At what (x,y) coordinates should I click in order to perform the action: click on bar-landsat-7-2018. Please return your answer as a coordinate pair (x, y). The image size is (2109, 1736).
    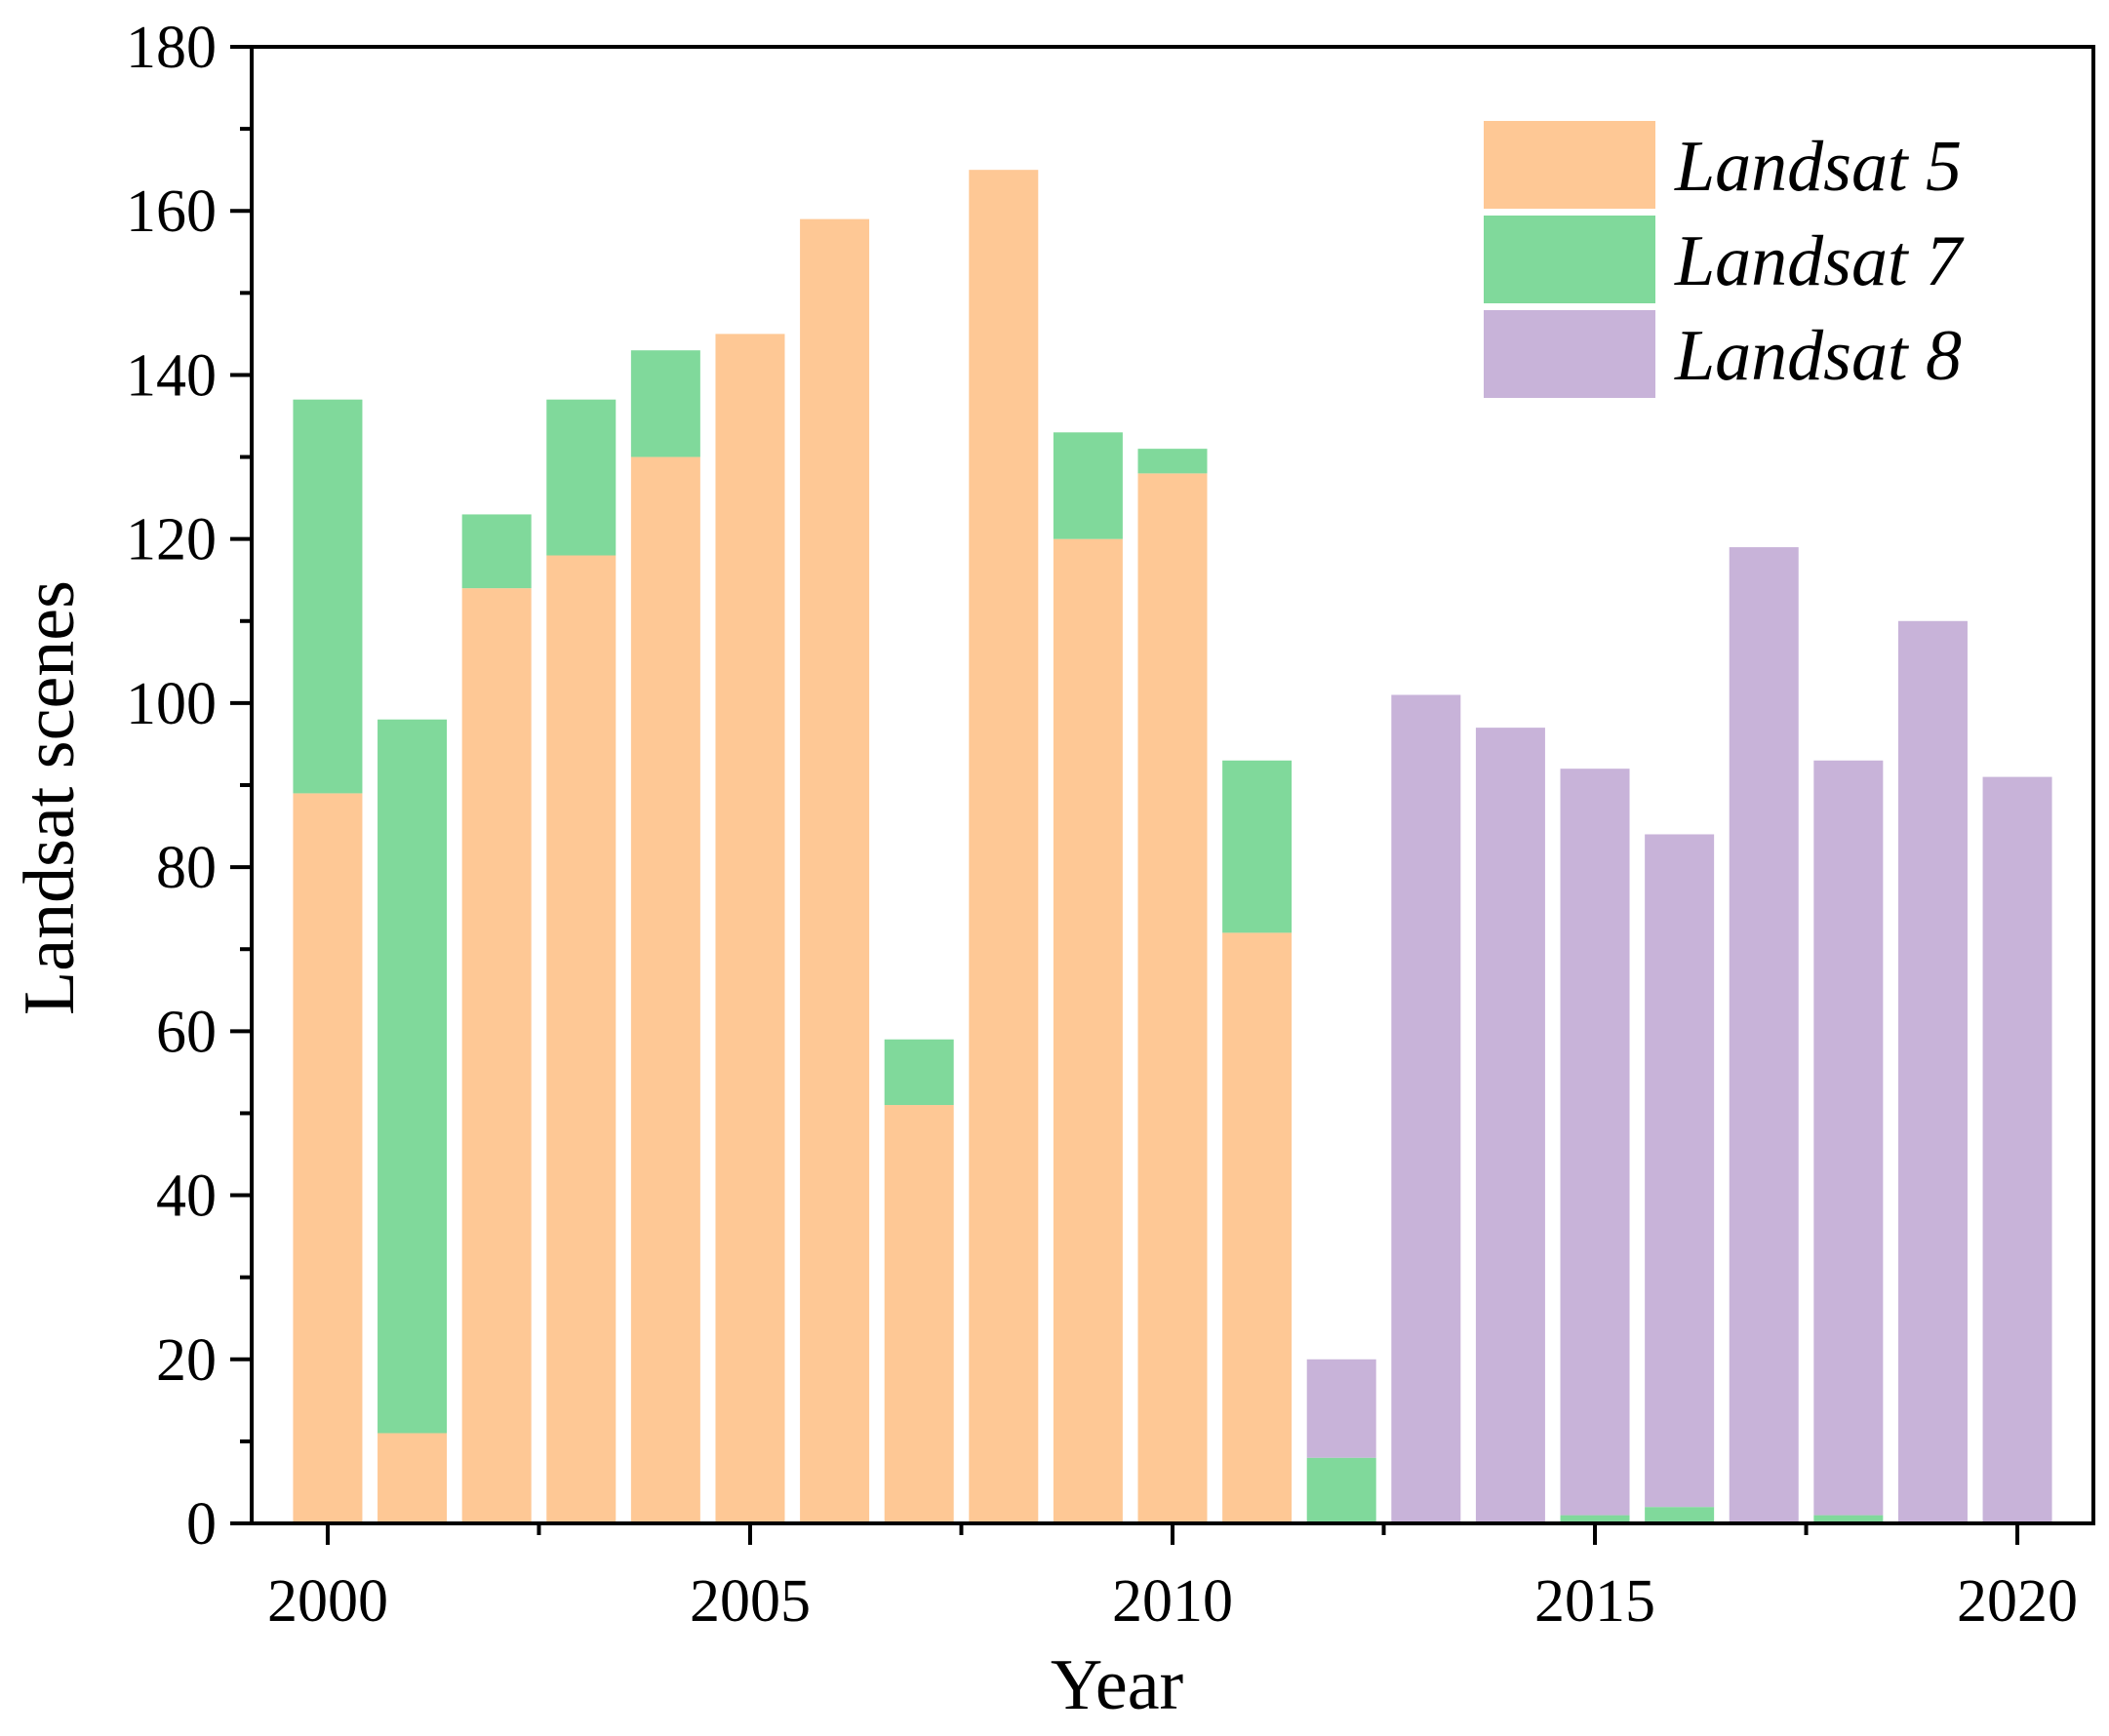
    Looking at the image, I should click on (1848, 1519).